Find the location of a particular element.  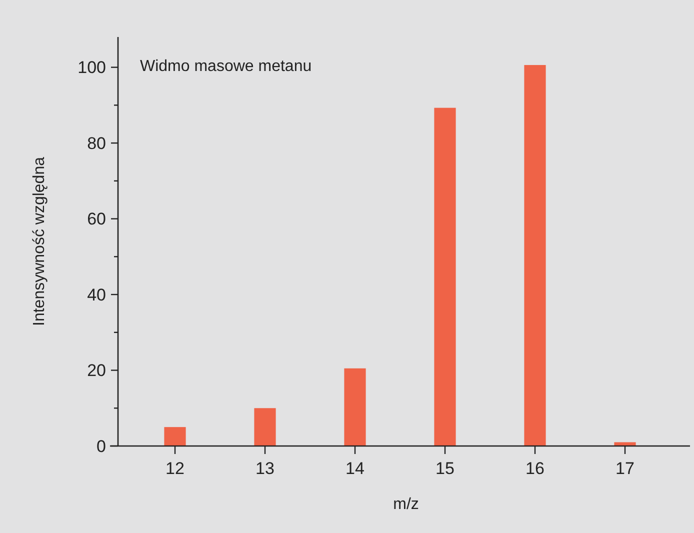

y-tick-label: 100 is located at coordinates (92, 68).